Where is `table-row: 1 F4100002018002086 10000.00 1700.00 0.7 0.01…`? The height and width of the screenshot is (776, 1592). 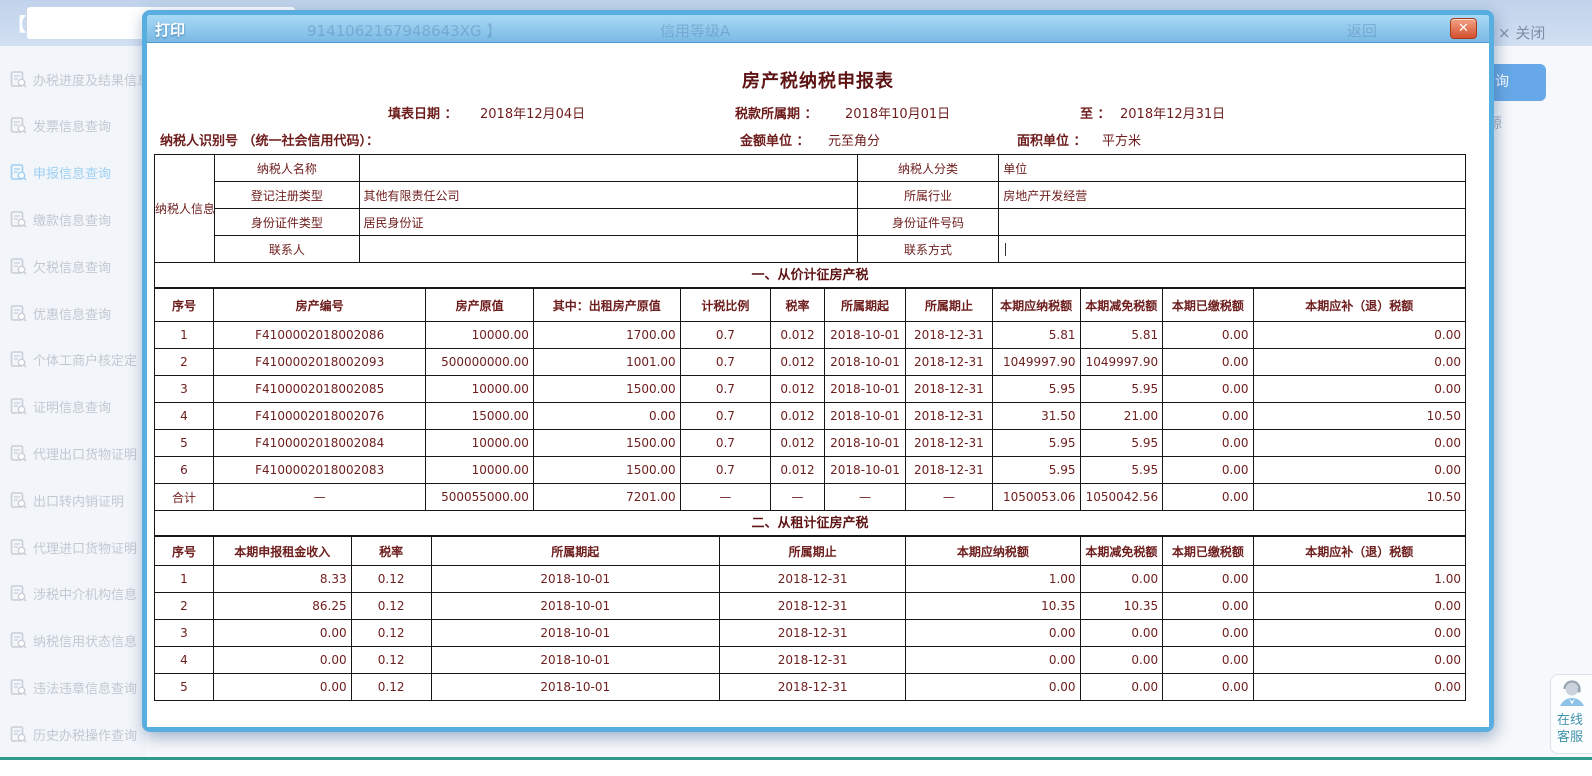 table-row: 1 F4100002018002086 10000.00 1700.00 0.7 0.01… is located at coordinates (810, 335).